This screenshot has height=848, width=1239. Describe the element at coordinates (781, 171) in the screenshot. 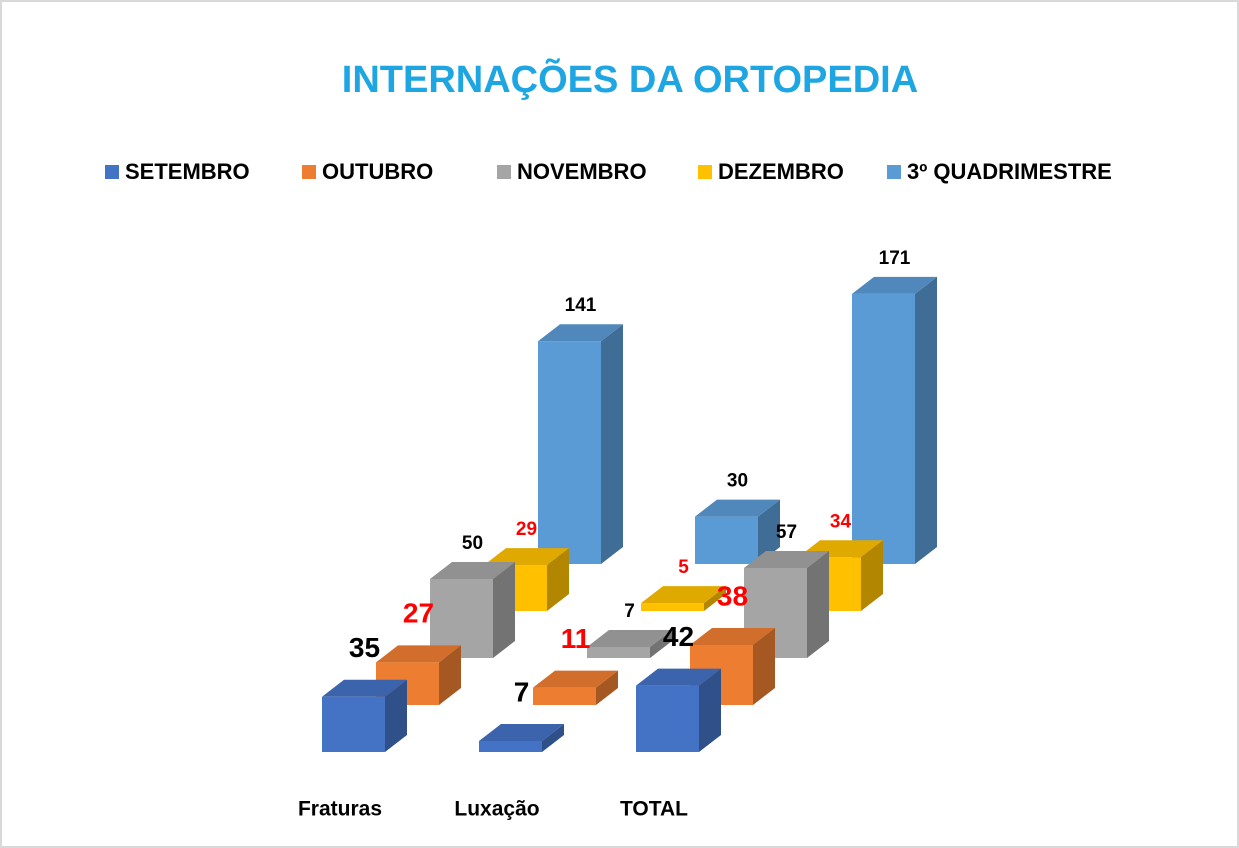

I see `legend-label: DEZEMBRO` at that location.